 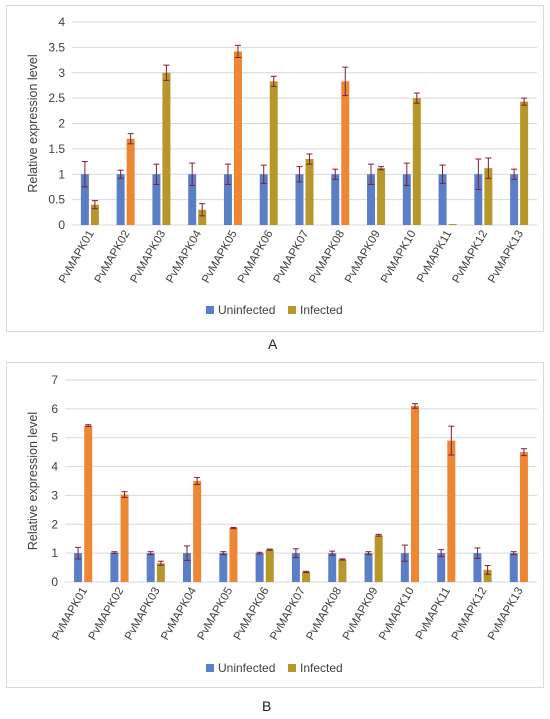 I want to click on y-tick-label: 1.5, so click(x=56, y=149).